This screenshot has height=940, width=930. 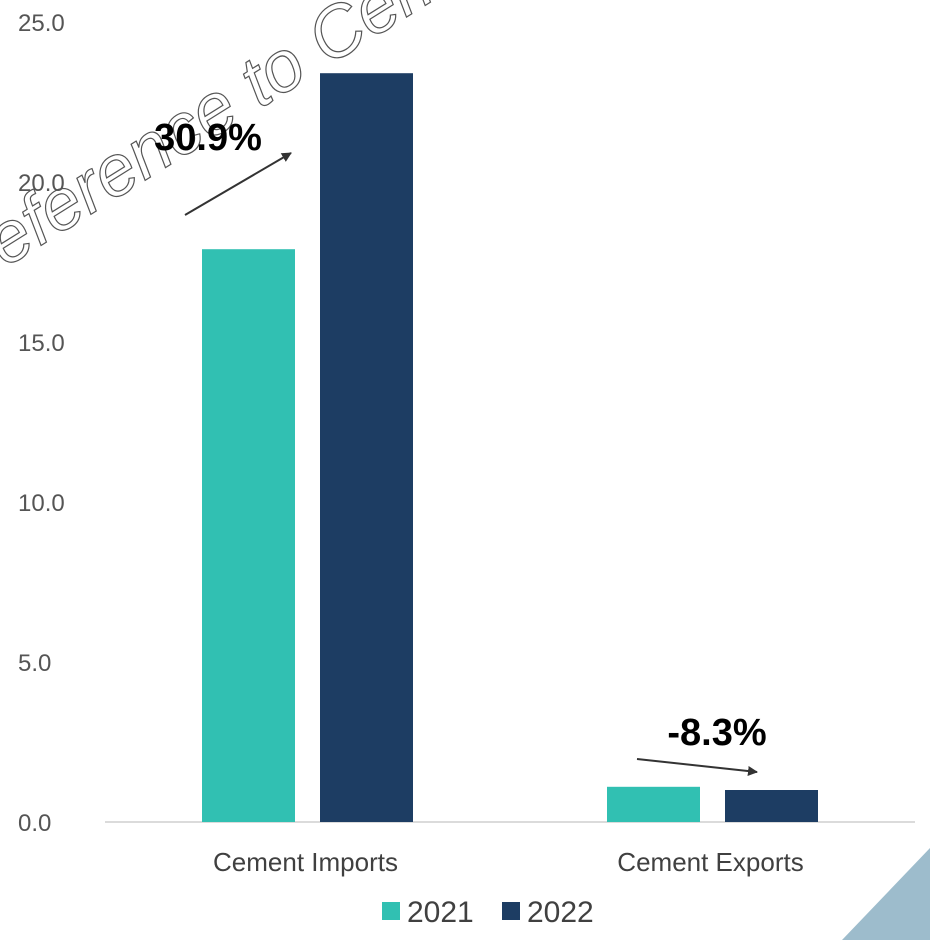 I want to click on category-label: Cement Imports, so click(x=305, y=862).